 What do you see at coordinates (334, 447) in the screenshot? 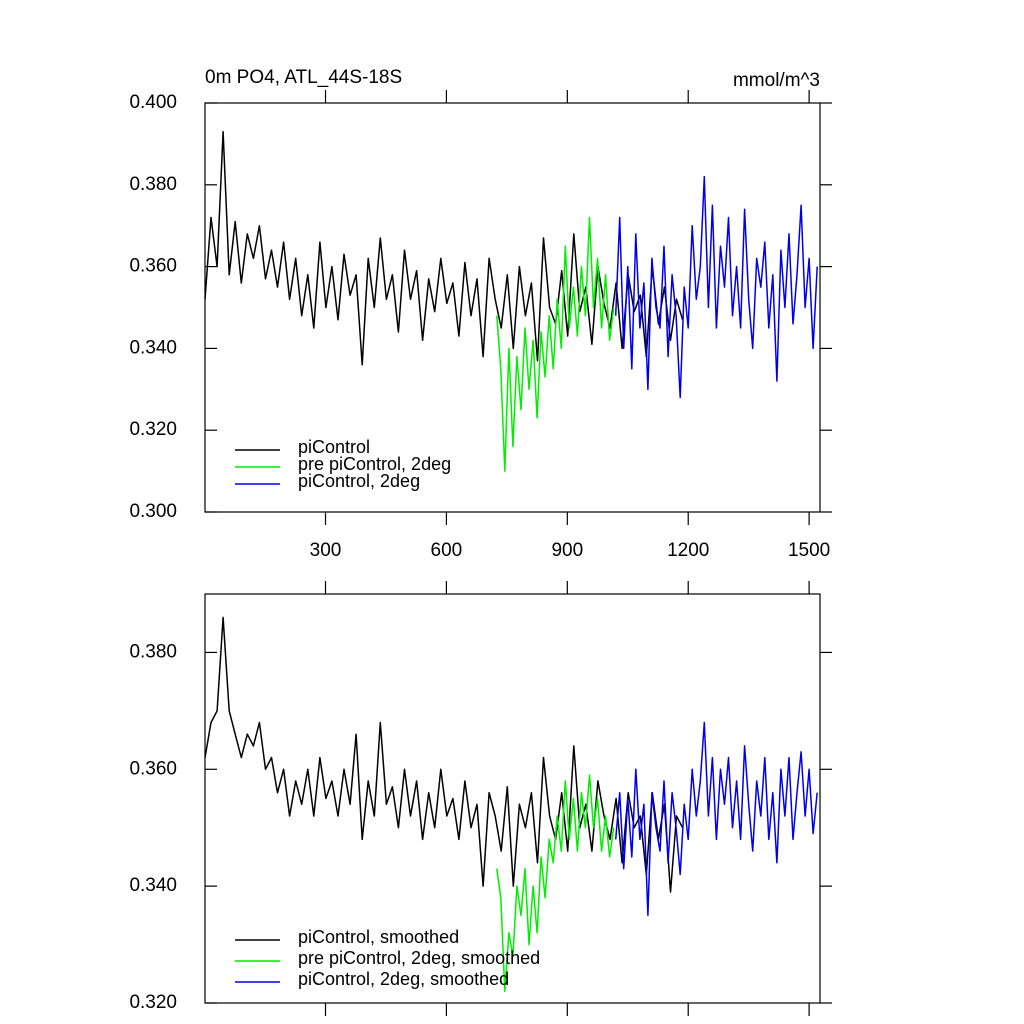
I see `legend-label: piControl` at bounding box center [334, 447].